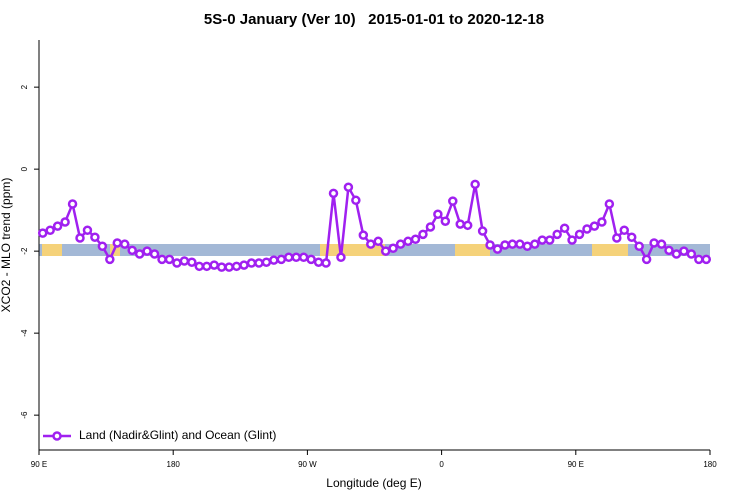  Describe the element at coordinates (6, 245) in the screenshot. I see `y-axis-label: XCO2 - MLO trend (ppm)` at that location.